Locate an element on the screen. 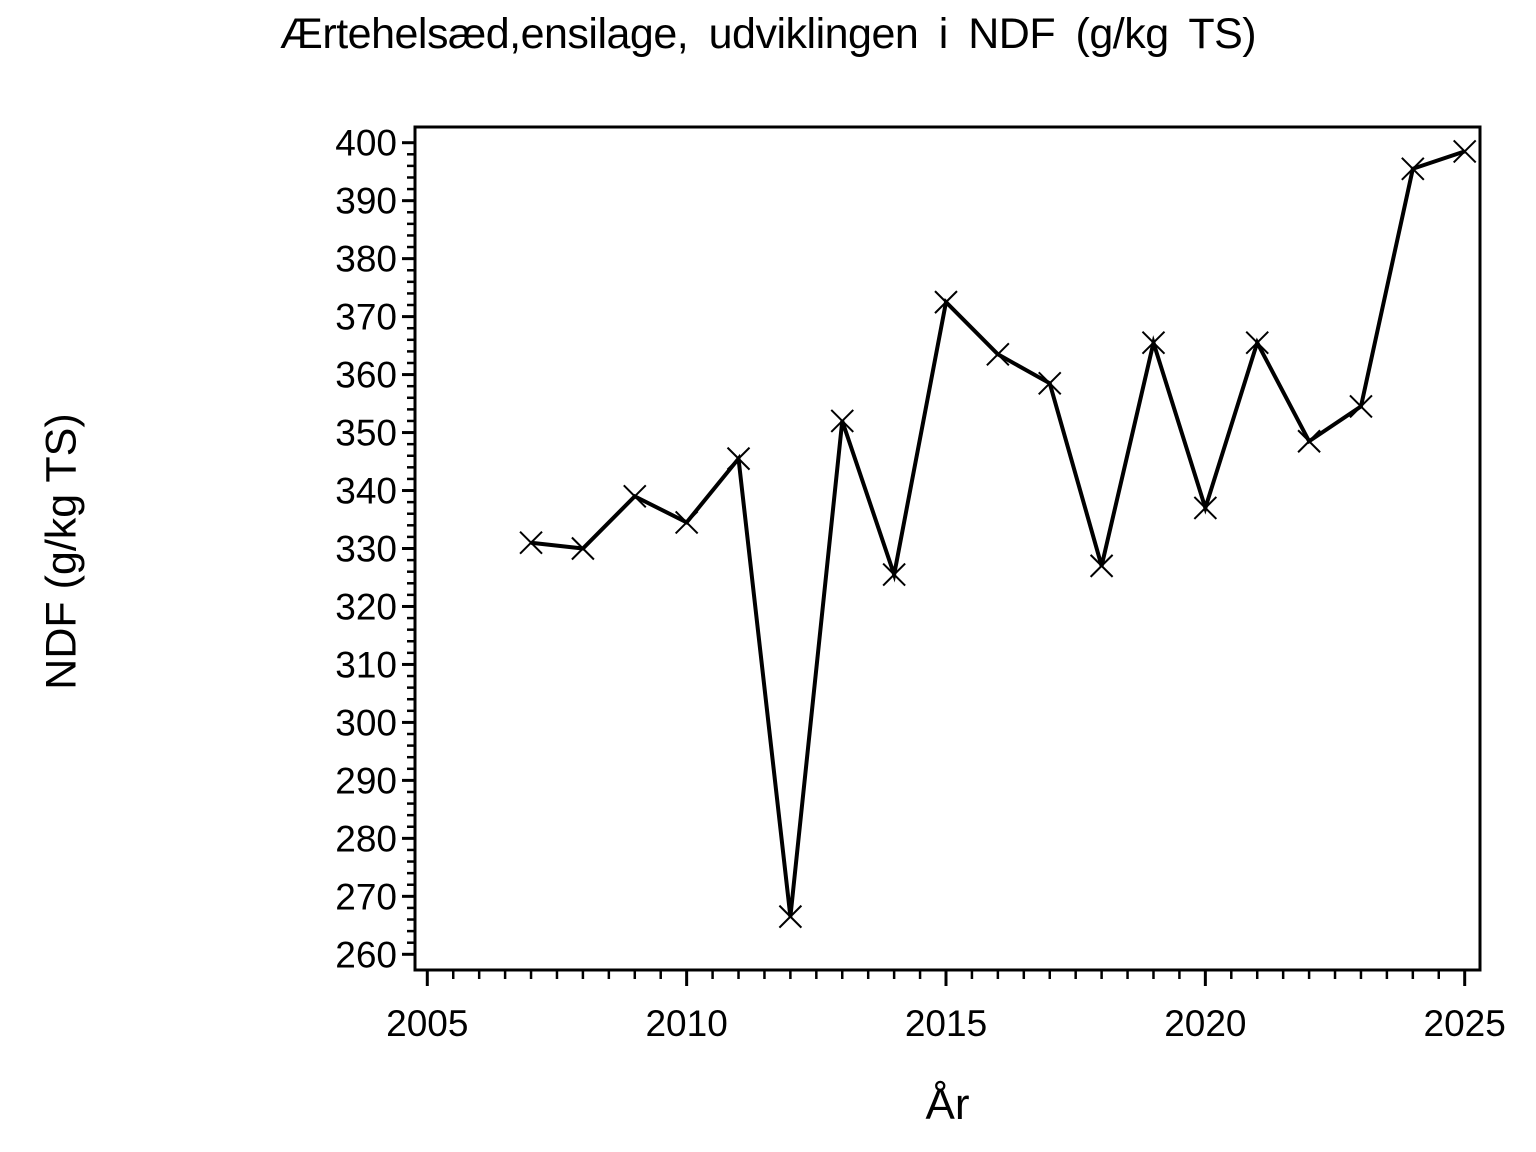 The image size is (1536, 1152). y-tick-label: 360 is located at coordinates (366, 375).